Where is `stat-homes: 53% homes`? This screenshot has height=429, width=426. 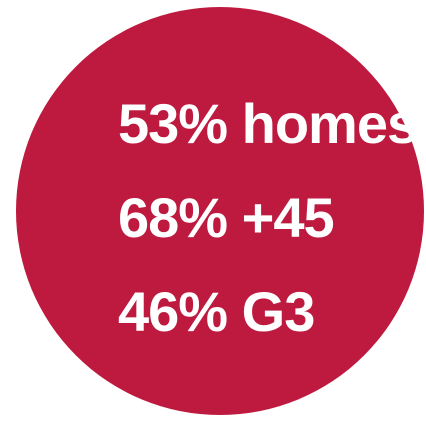
stat-homes: 53% homes is located at coordinates (268, 123).